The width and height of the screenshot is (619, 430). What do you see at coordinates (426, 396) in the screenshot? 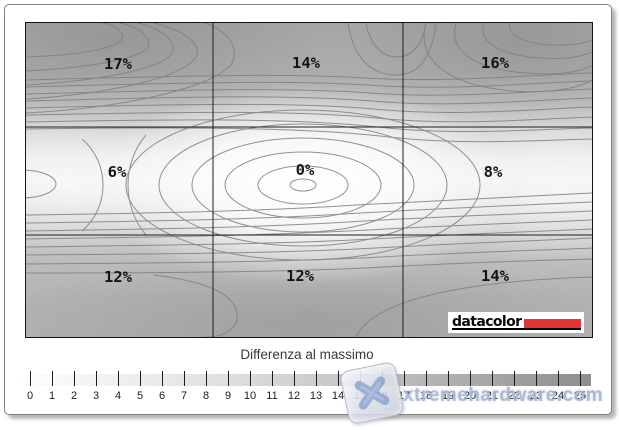
I see `tick-label: 18` at bounding box center [426, 396].